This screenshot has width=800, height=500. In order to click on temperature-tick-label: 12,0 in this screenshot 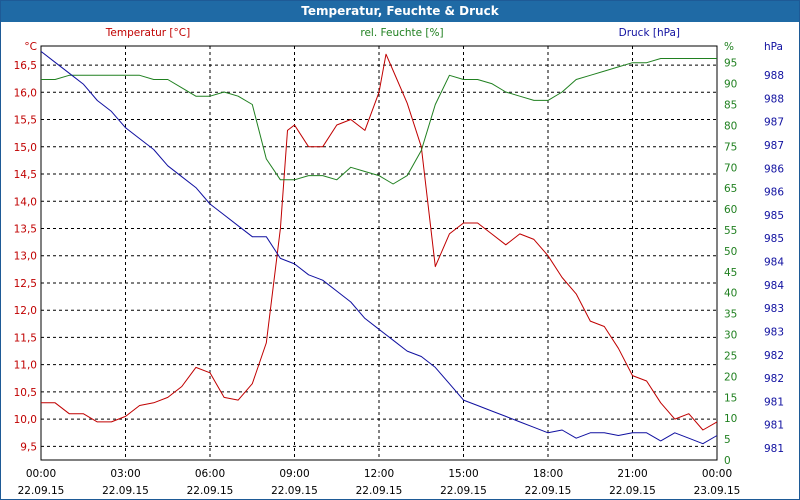, I will do `click(25, 311)`.